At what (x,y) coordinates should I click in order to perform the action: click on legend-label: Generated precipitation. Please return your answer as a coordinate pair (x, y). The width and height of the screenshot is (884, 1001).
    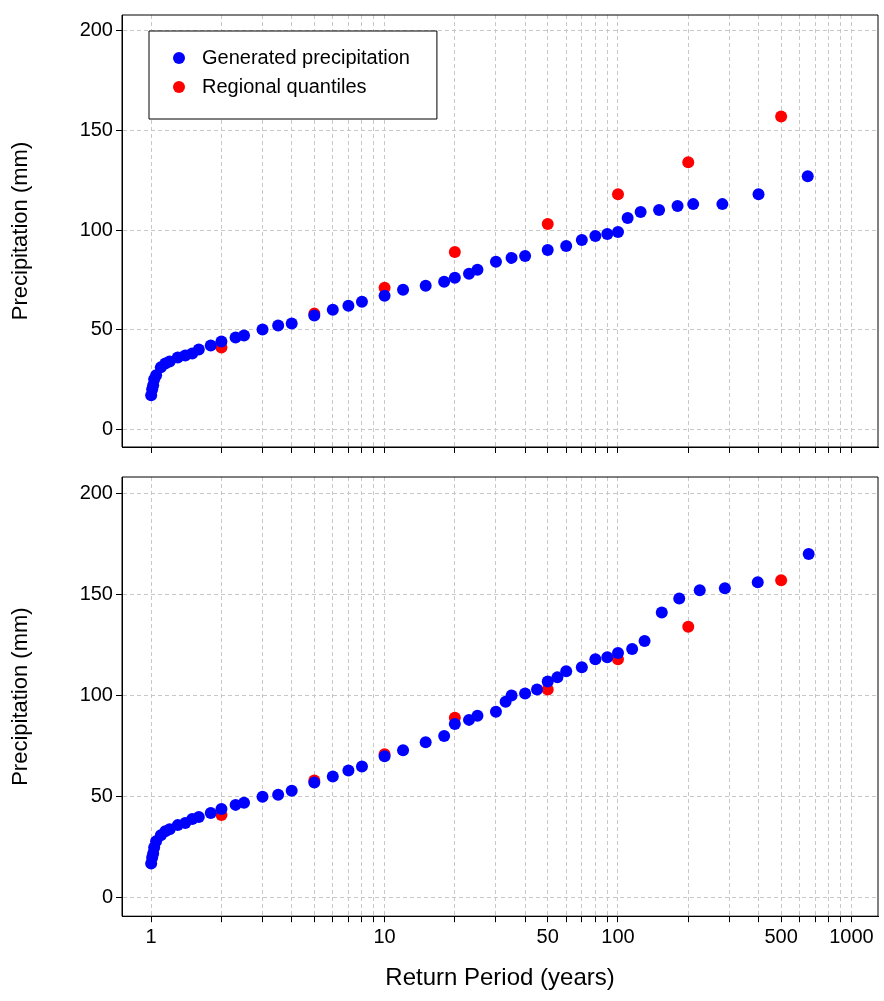
    Looking at the image, I should click on (306, 56).